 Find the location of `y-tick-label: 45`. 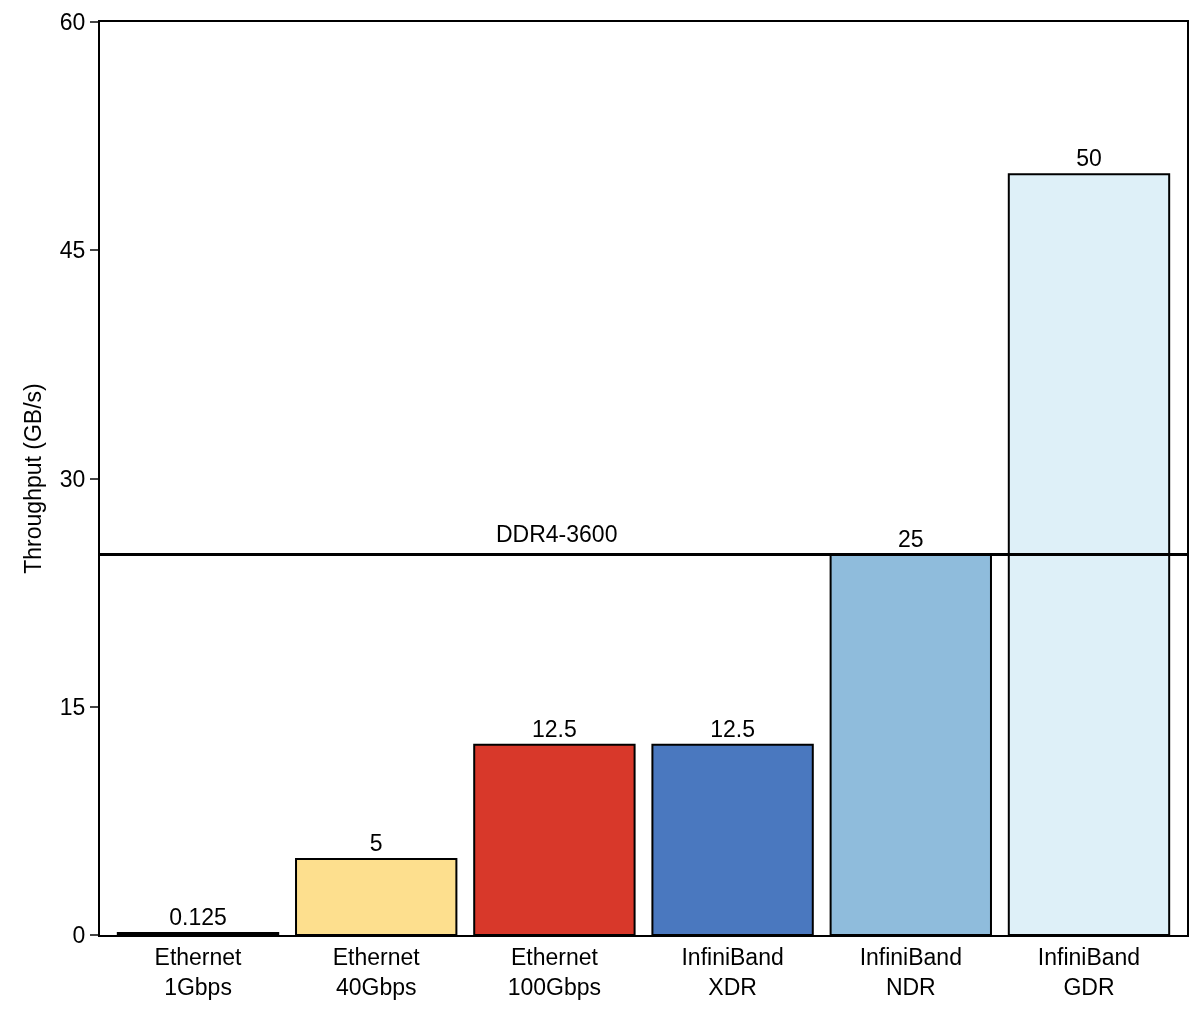

y-tick-label: 45 is located at coordinates (72, 250).